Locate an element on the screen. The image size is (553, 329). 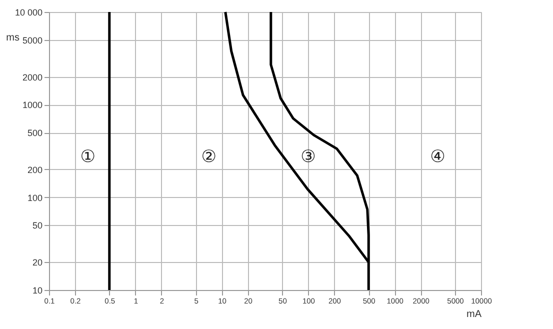
y-tick-label: 2000 is located at coordinates (32, 77).